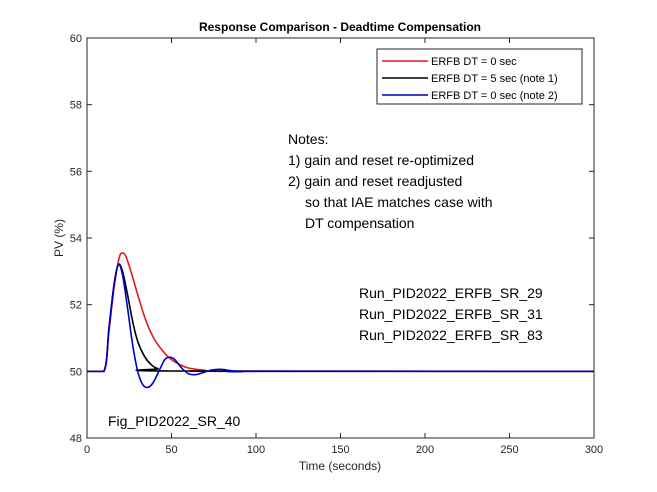 The width and height of the screenshot is (657, 492). Describe the element at coordinates (474, 62) in the screenshot. I see `legend-entry: ERFB DT = 0 sec` at that location.